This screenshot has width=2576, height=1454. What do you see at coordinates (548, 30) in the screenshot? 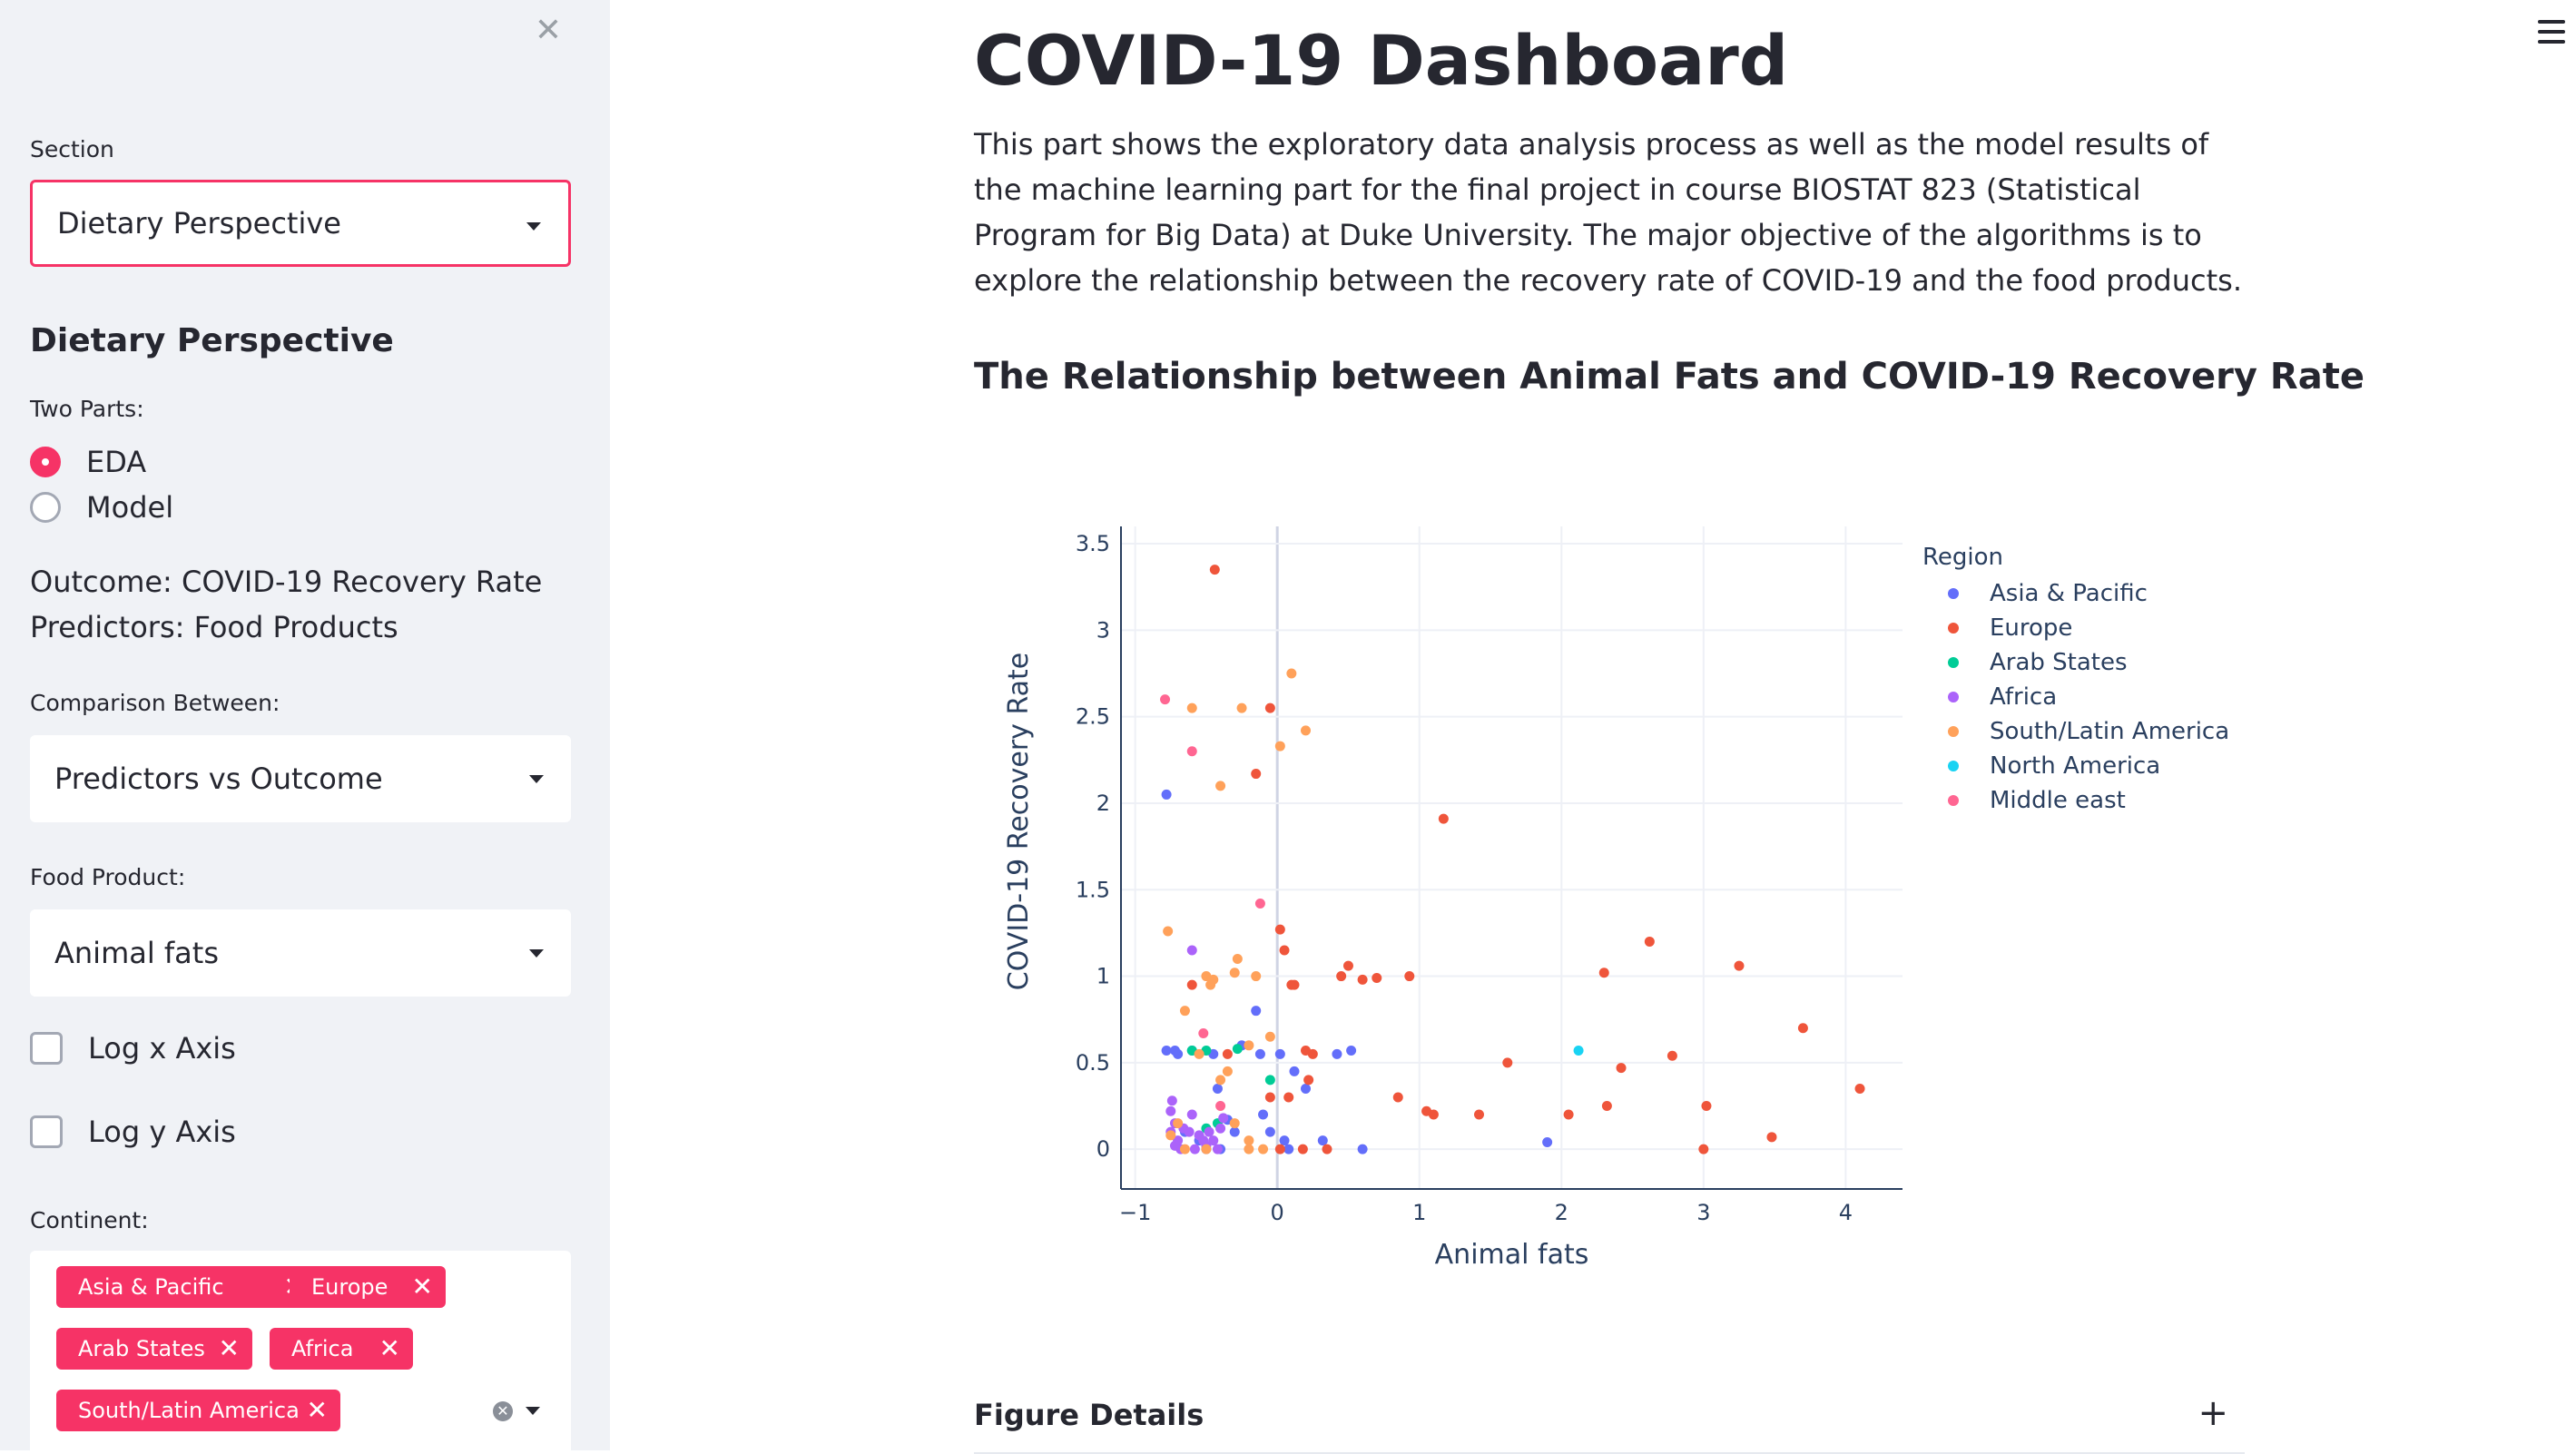
I see `close-sidebar-icon: ✕` at bounding box center [548, 30].